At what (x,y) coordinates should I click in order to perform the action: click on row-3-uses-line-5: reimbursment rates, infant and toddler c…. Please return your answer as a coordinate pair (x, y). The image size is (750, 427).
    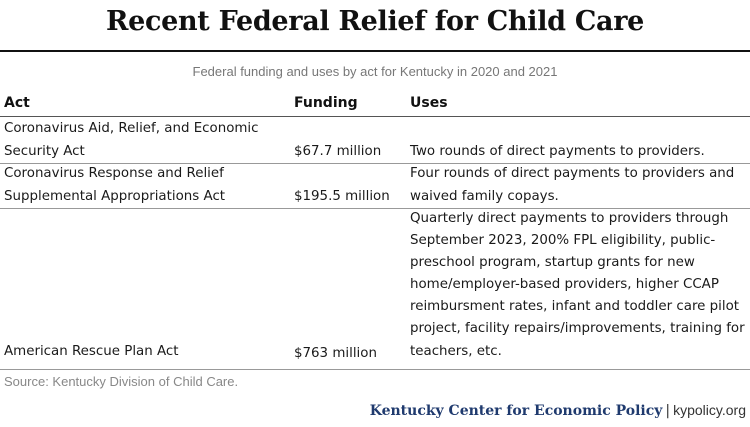
    Looking at the image, I should click on (575, 306).